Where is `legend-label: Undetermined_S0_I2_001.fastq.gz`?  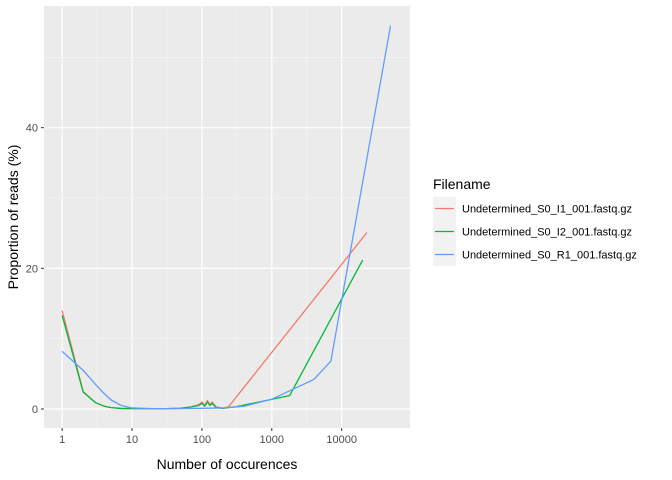 legend-label: Undetermined_S0_I2_001.fastq.gz is located at coordinates (547, 233).